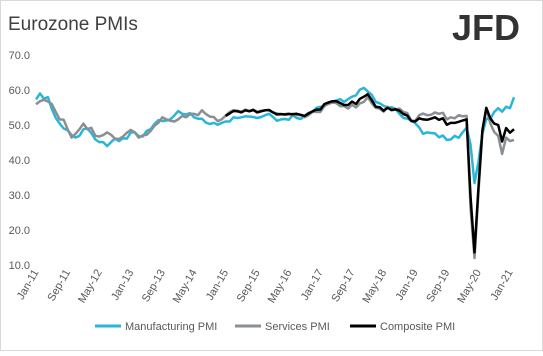 This screenshot has width=543, height=356. I want to click on y-tick-label: 70.0, so click(19, 56).